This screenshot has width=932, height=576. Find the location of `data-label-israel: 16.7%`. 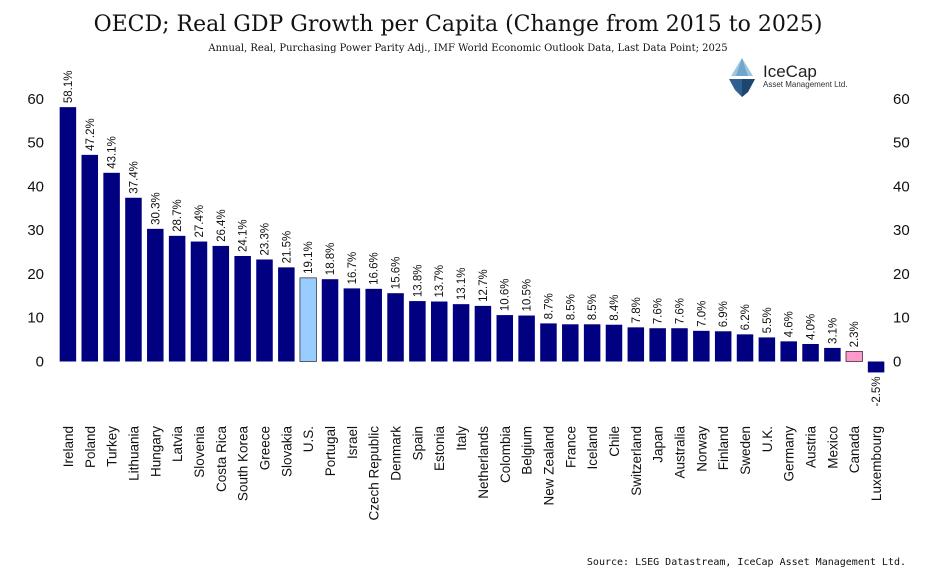

data-label-israel: 16.7% is located at coordinates (353, 268).